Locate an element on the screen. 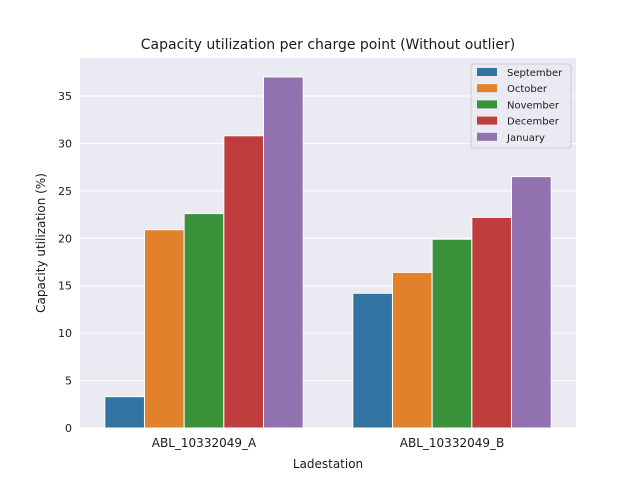 The image size is (640, 480). y-tick-label: 5 is located at coordinates (68, 381).